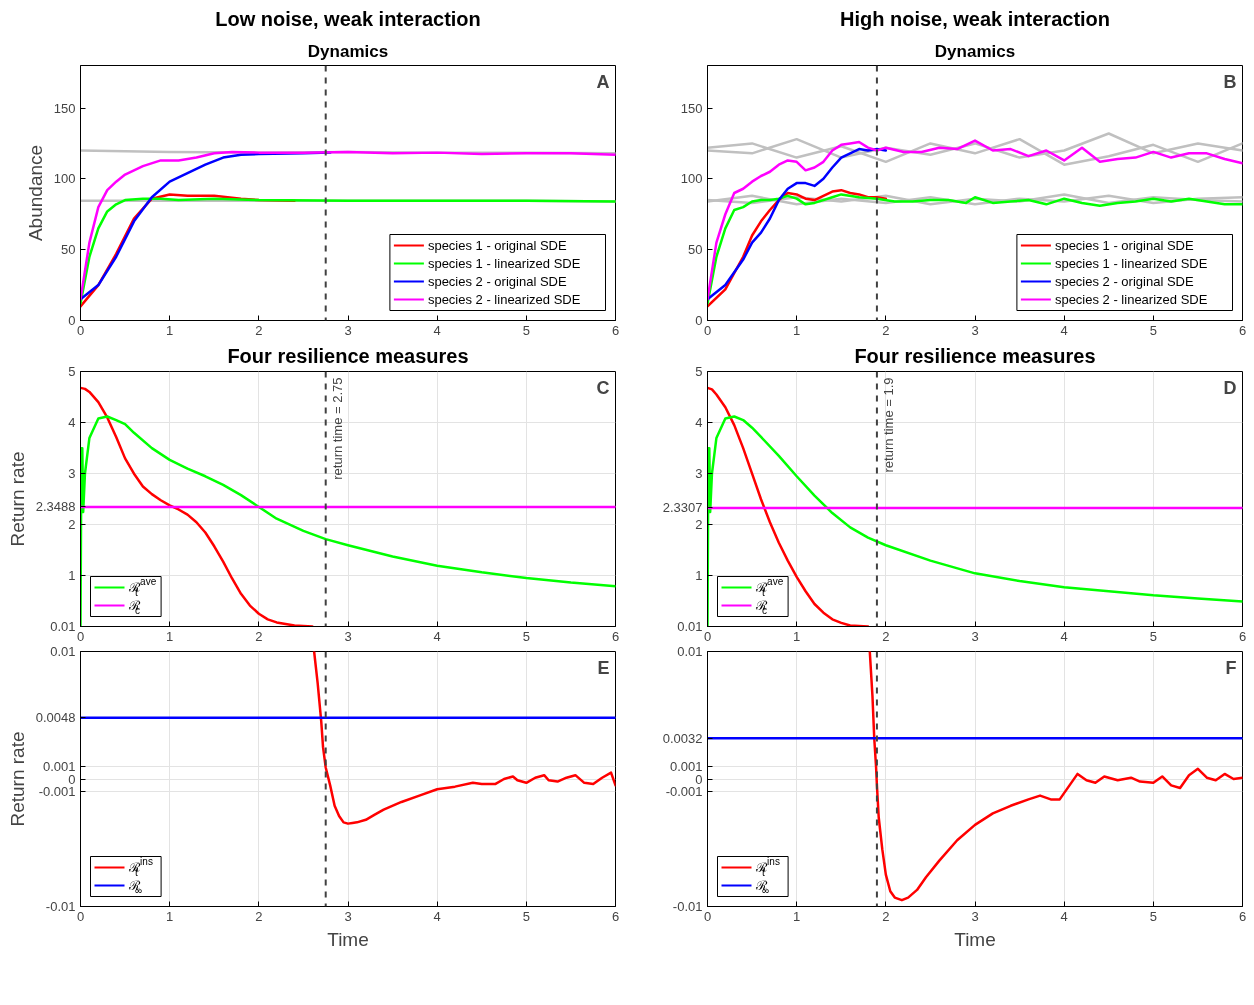 This screenshot has height=1005, width=1254. I want to click on y-tick-label: 100, so click(691, 179).